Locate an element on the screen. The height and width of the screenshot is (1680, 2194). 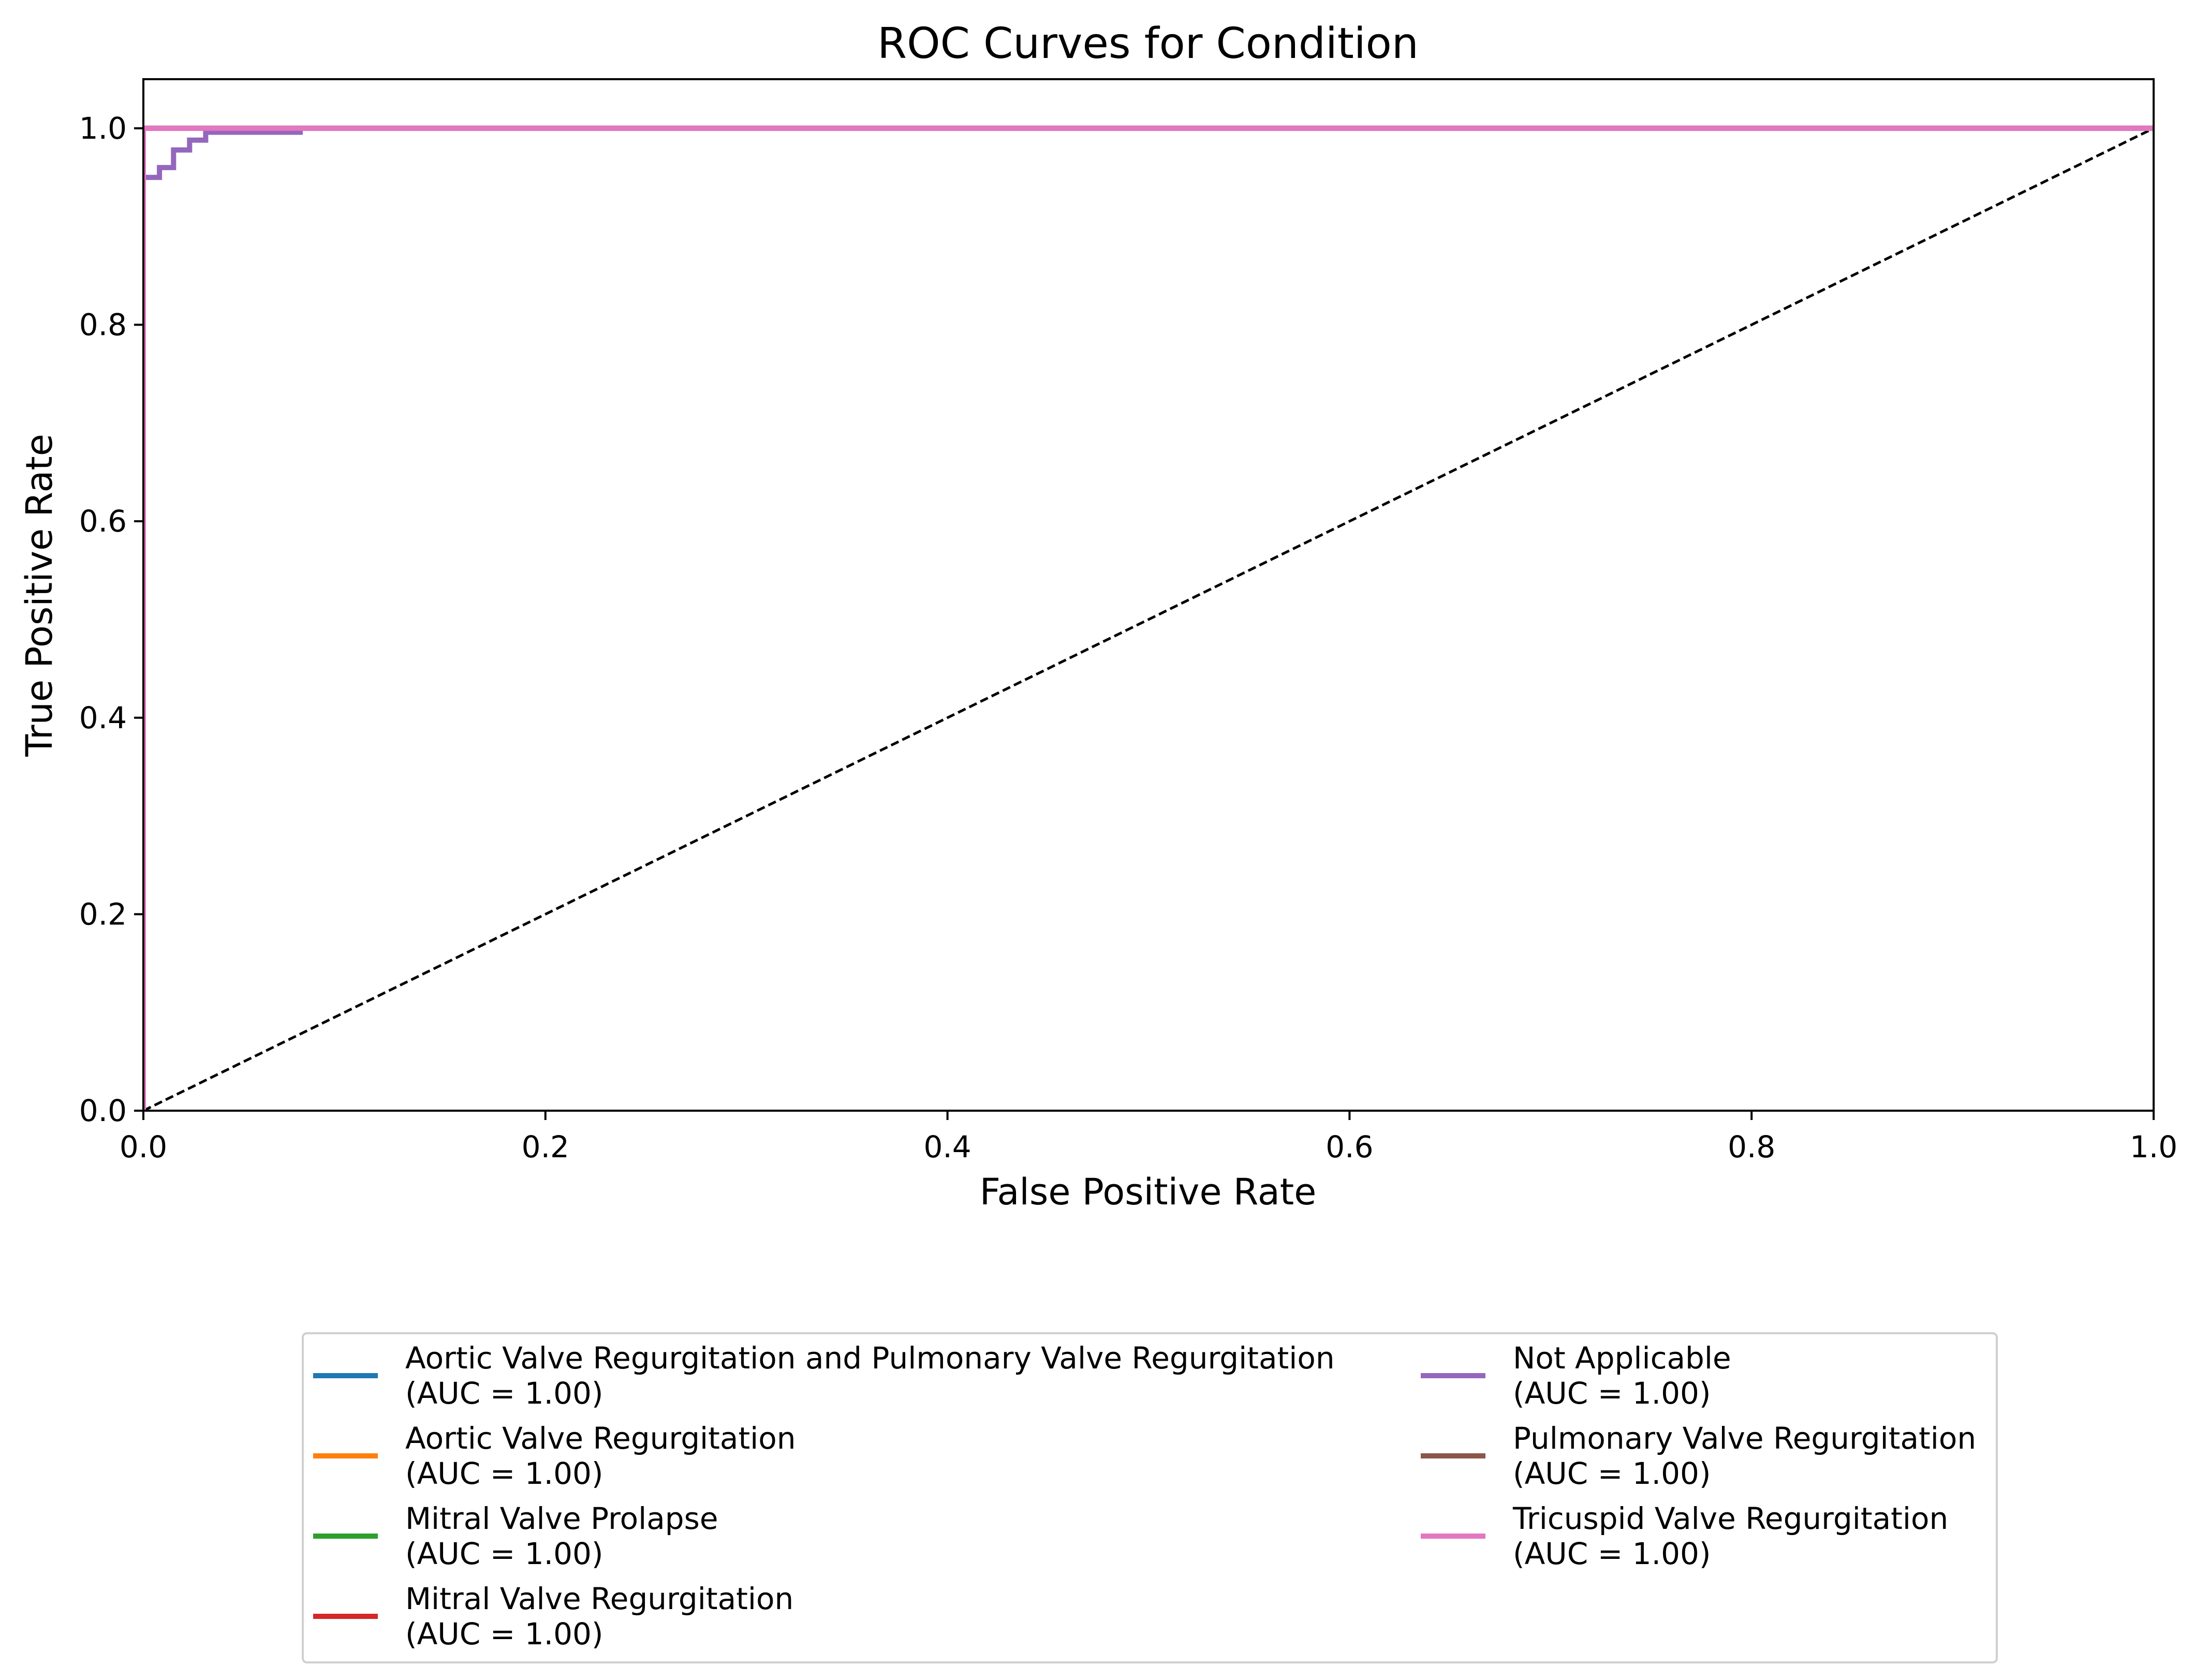
legend-label-name: Not Applicable is located at coordinates (1622, 1358).